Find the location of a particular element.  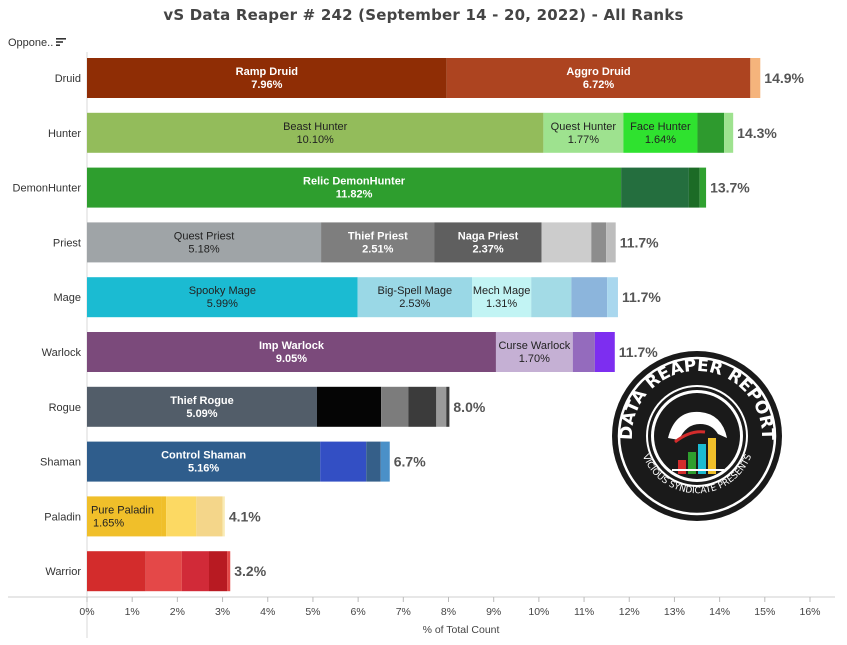

segment-label: Quest Hunter is located at coordinates (584, 127).